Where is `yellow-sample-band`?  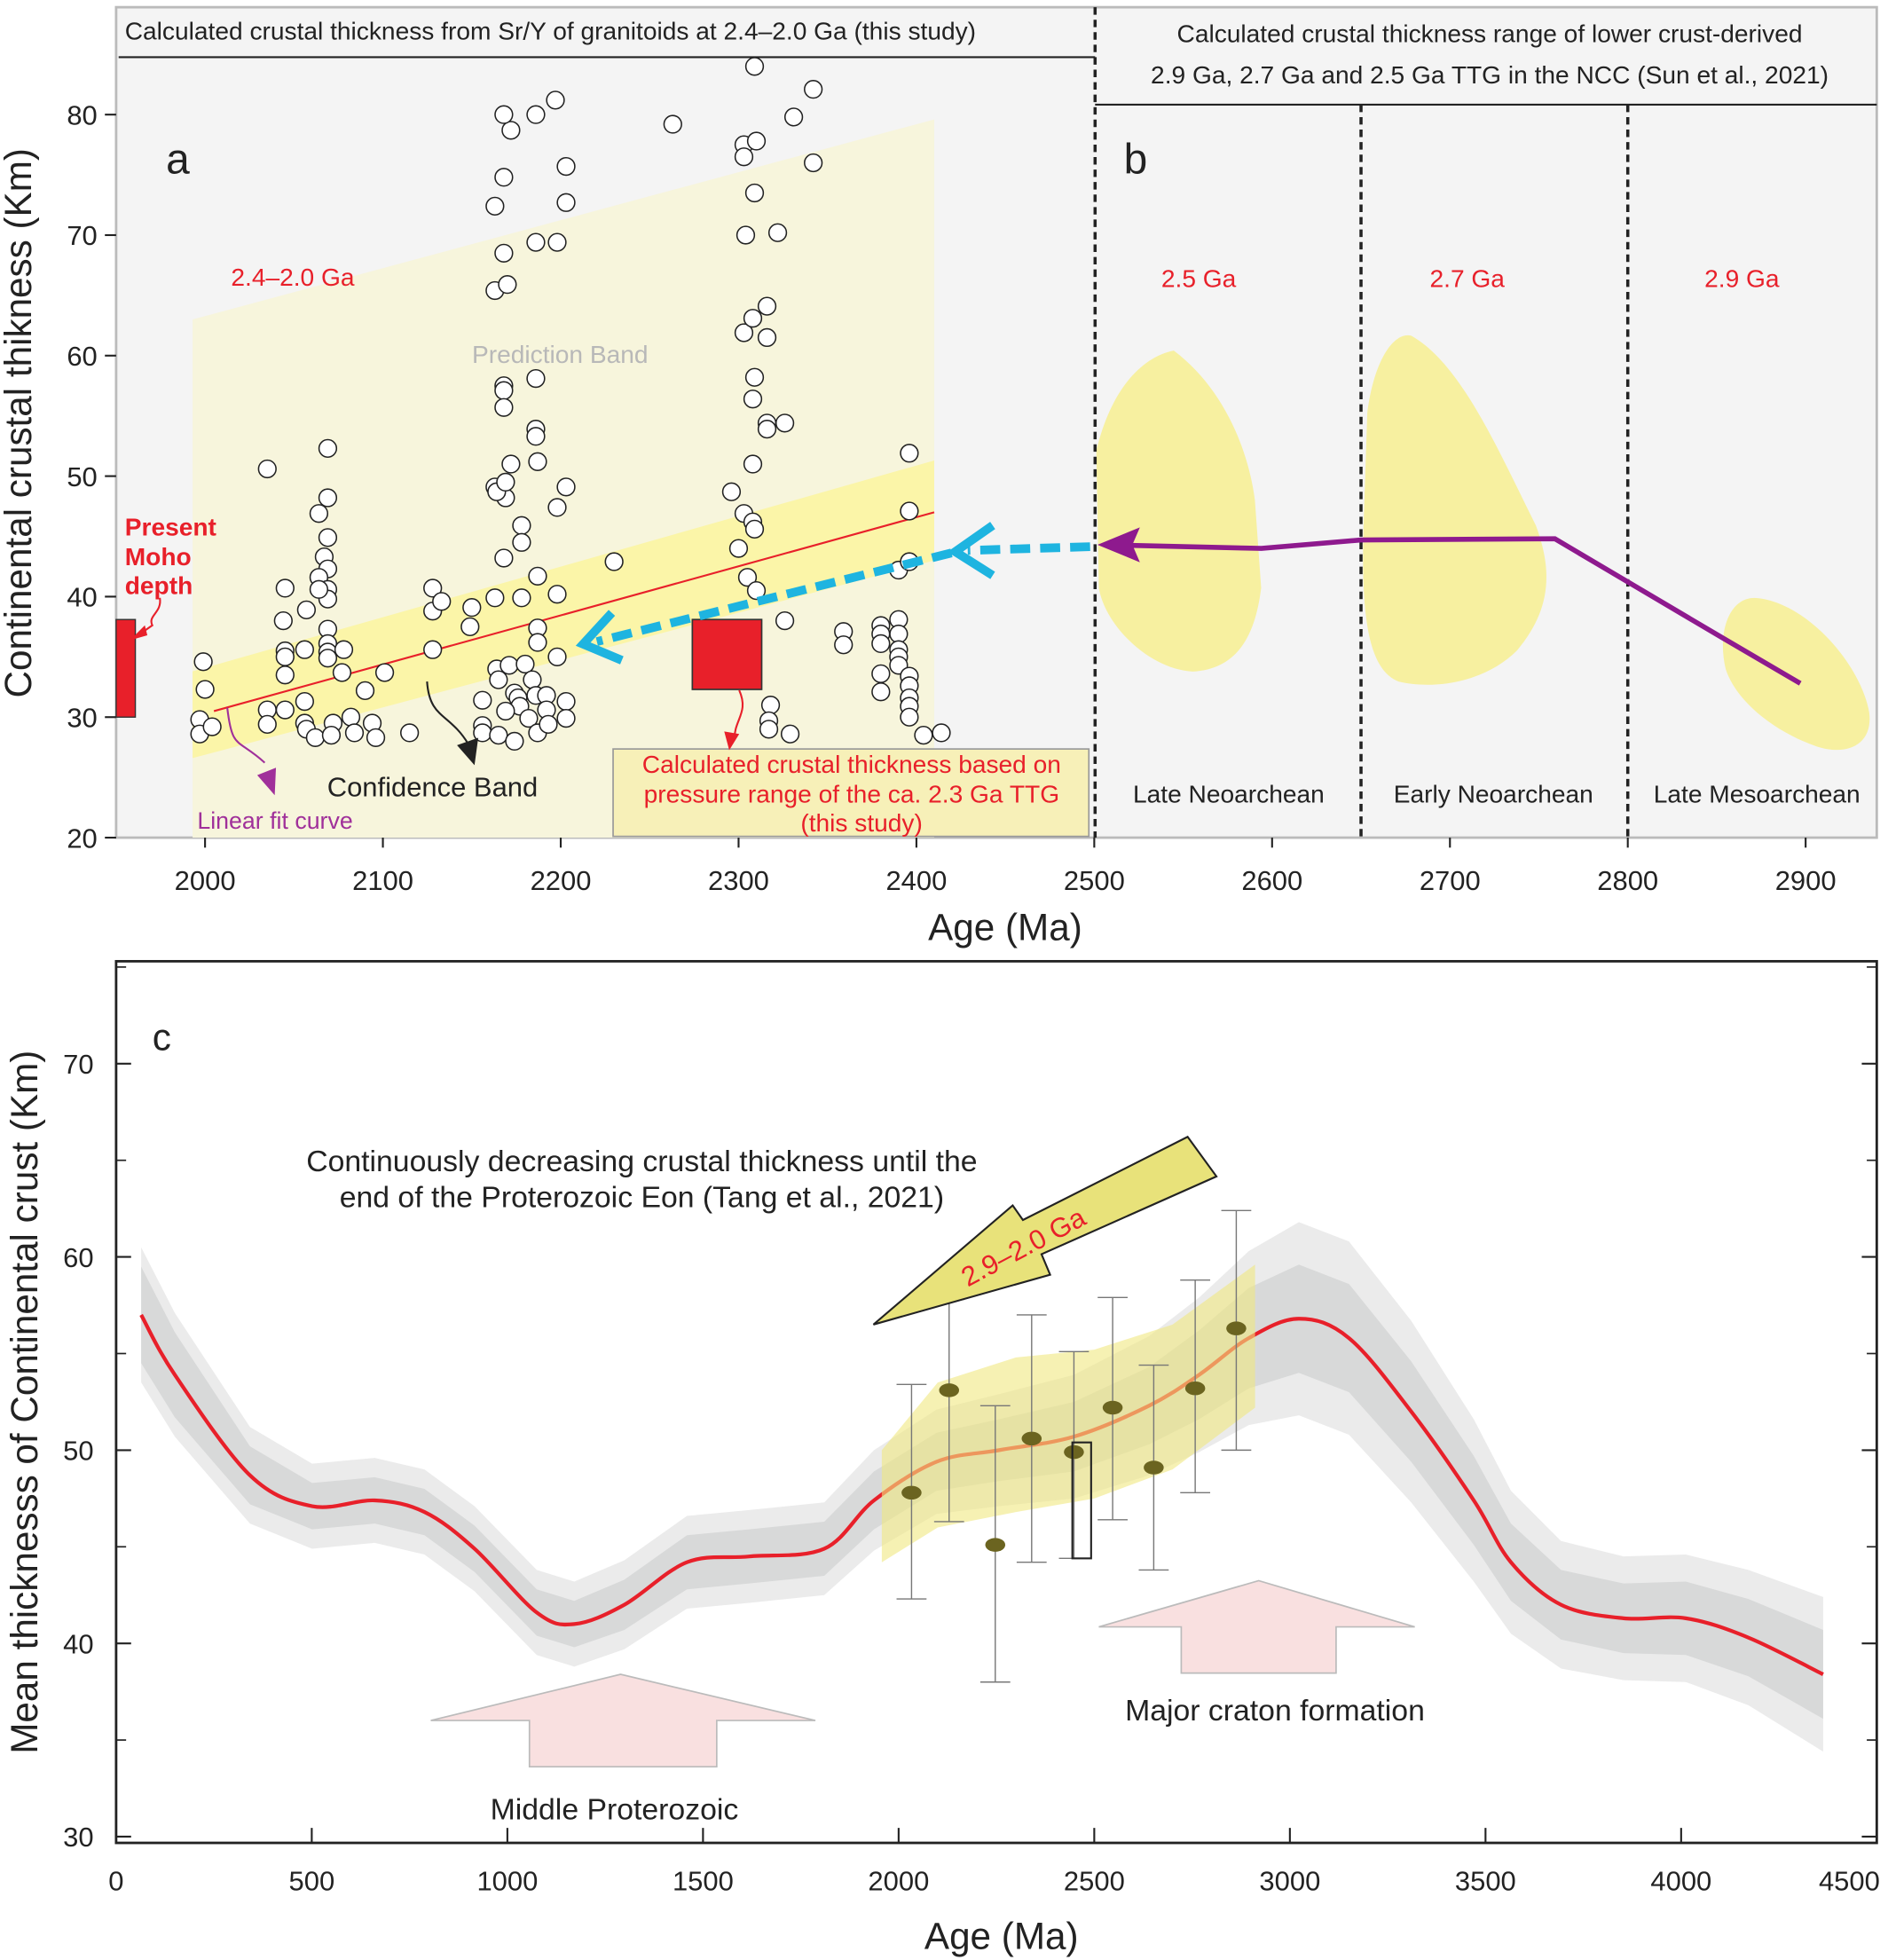 yellow-sample-band is located at coordinates (1068, 1413).